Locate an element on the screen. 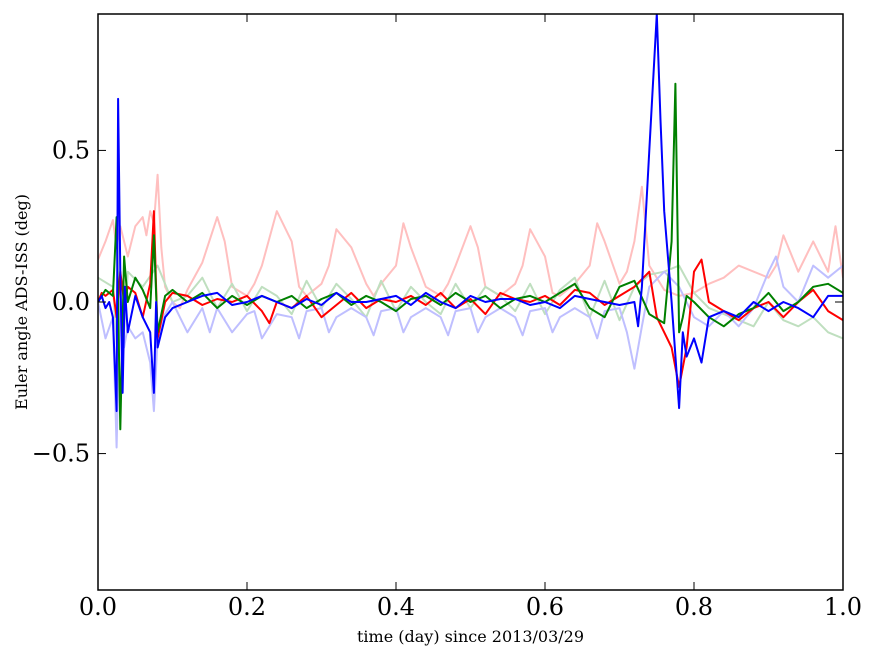  x-axis-label: time (day) since 2013/03/29 is located at coordinates (470, 636).